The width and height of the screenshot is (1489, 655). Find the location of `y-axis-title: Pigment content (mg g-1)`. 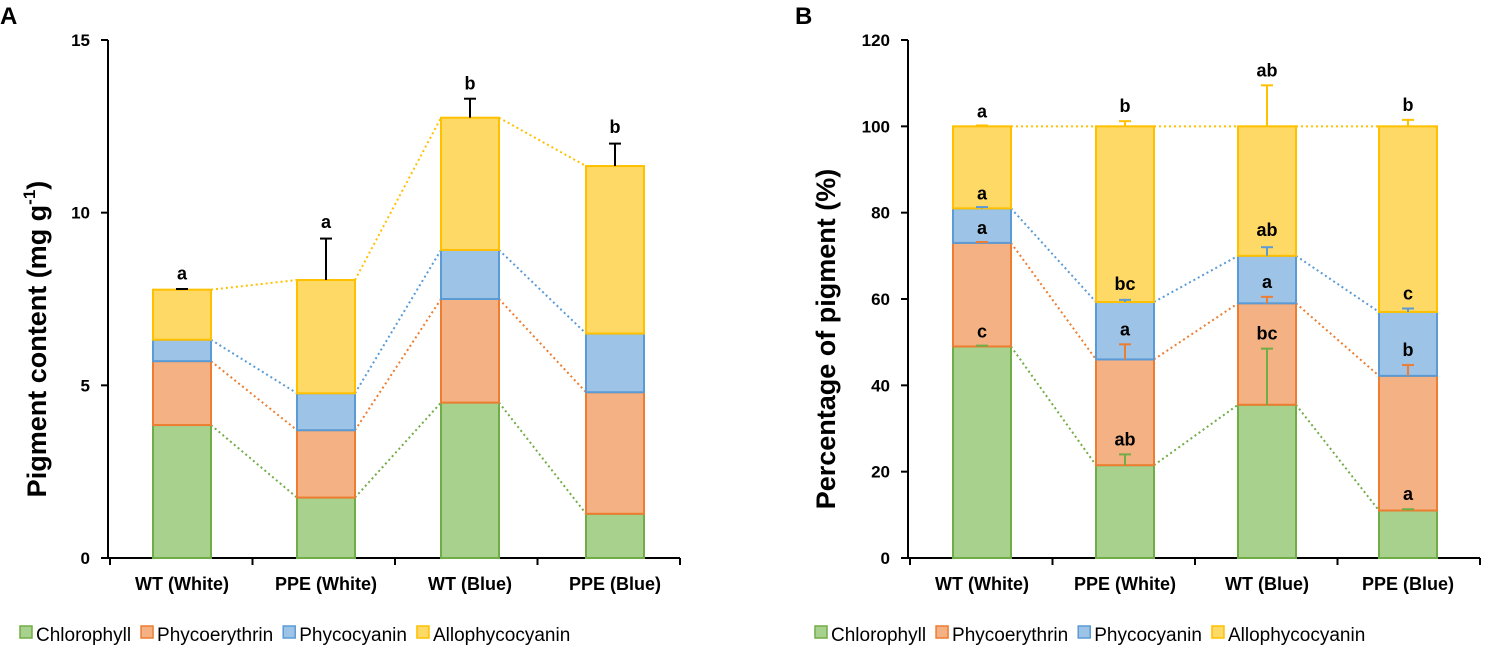

y-axis-title: Pigment content (mg g-1) is located at coordinates (36, 339).